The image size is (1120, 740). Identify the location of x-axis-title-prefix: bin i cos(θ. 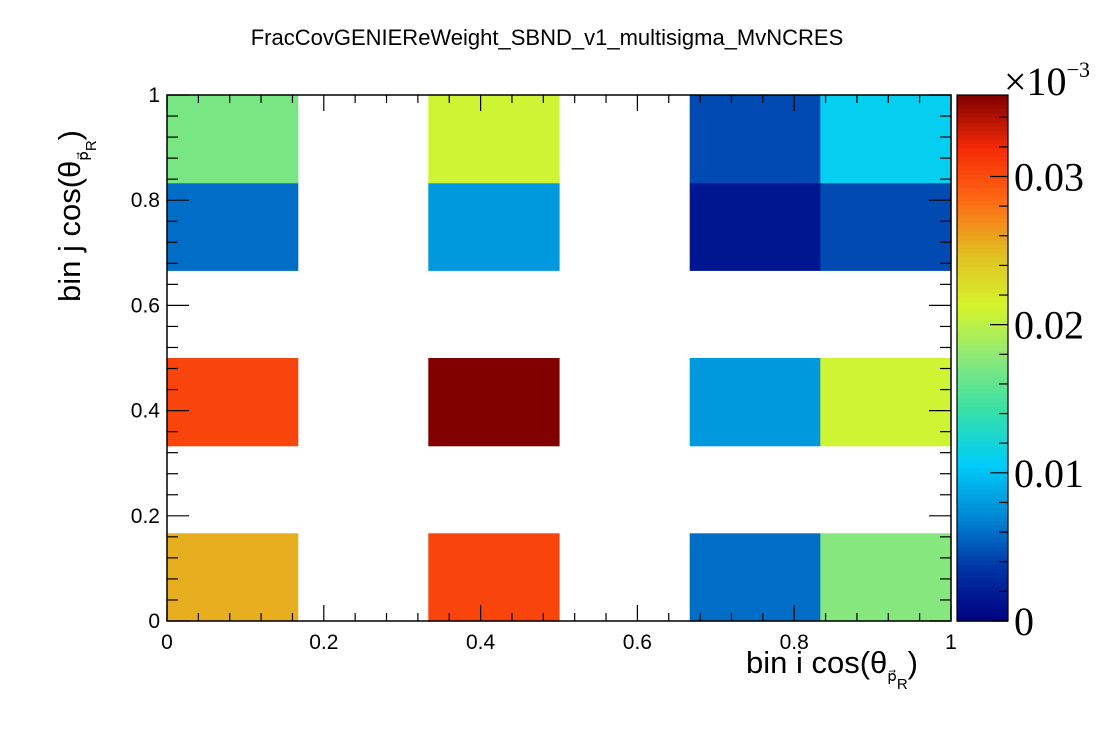
(816, 662).